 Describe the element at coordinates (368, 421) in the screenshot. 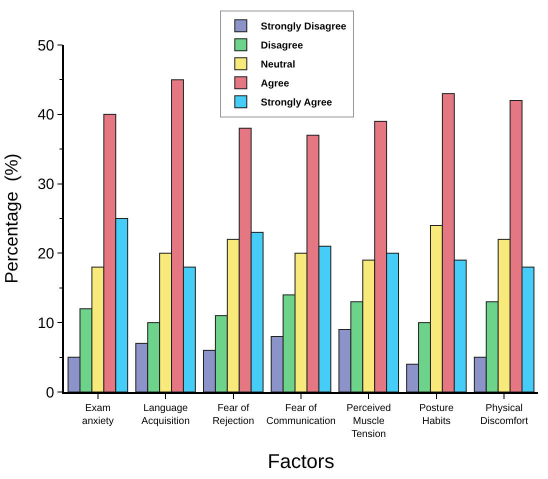

I see `x-tick-label: Perceived Muscle Tension` at that location.